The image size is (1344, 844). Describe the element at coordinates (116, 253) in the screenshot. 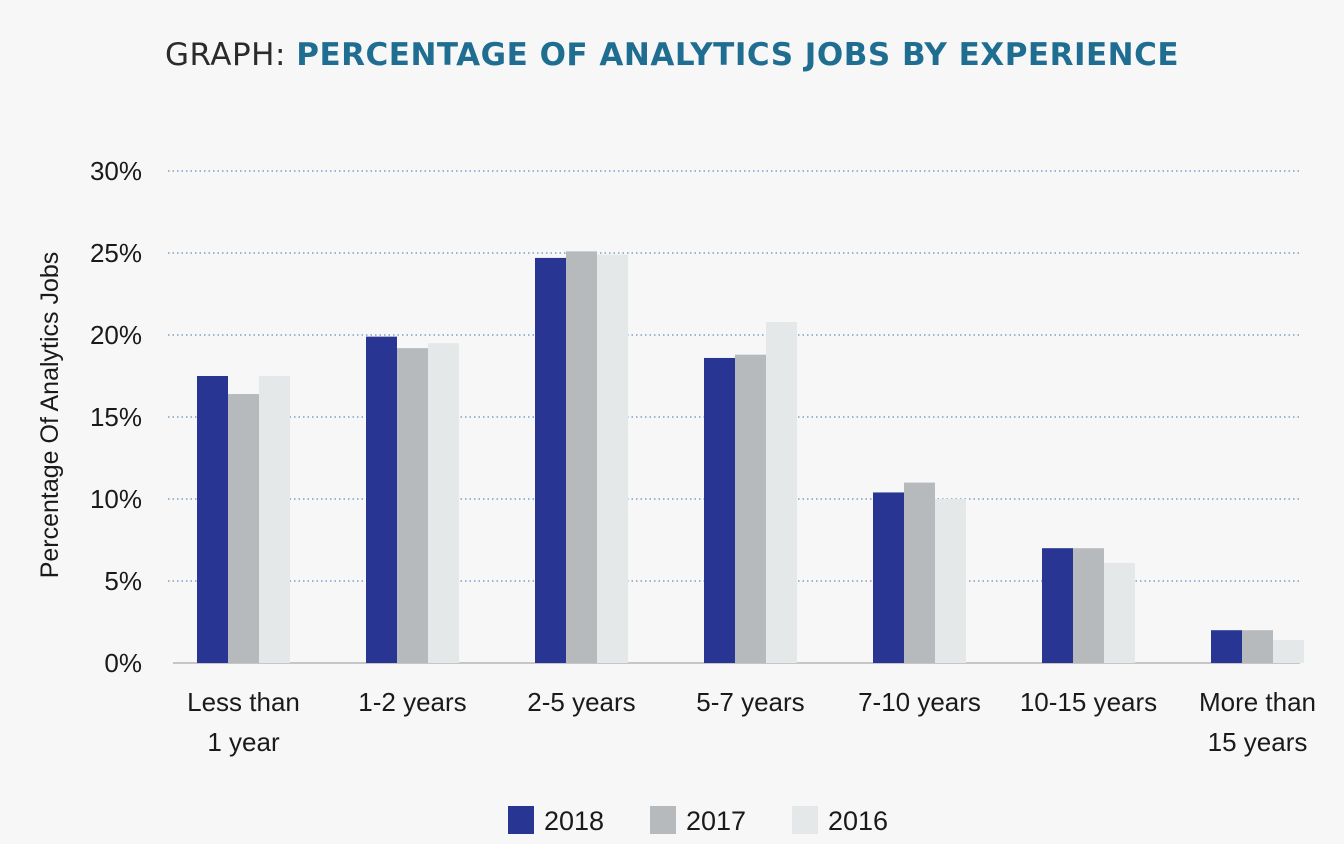

I see `y-tick-label: 25%` at that location.